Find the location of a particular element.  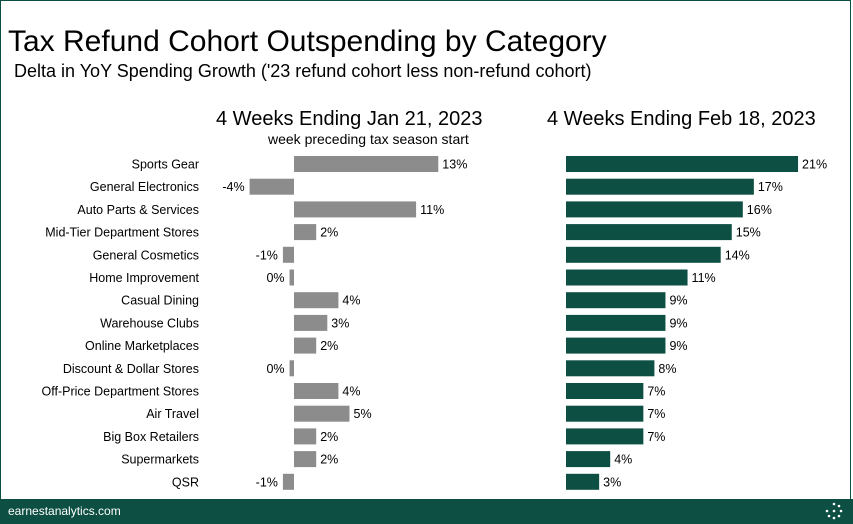

right-panel-title: 4 Weeks Ending Feb 18, 2023 is located at coordinates (681, 119).